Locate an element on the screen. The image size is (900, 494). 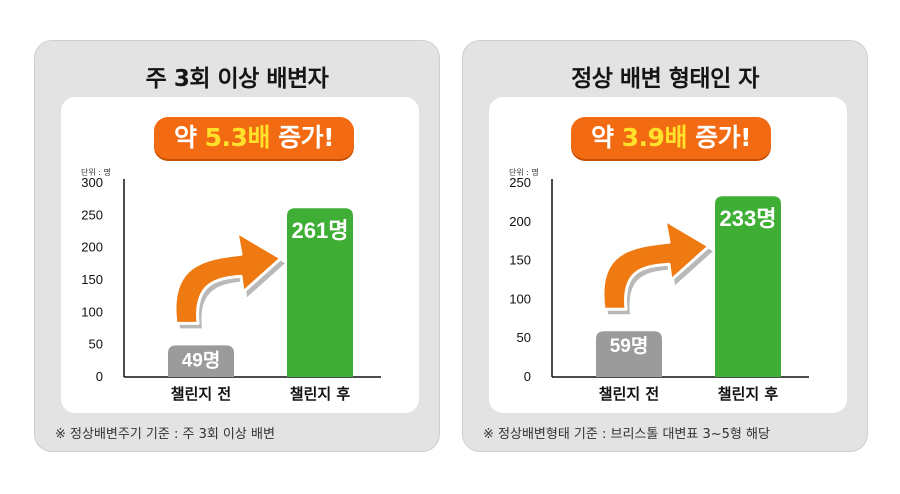
badge-multiplier: 5.3배 is located at coordinates (237, 137).